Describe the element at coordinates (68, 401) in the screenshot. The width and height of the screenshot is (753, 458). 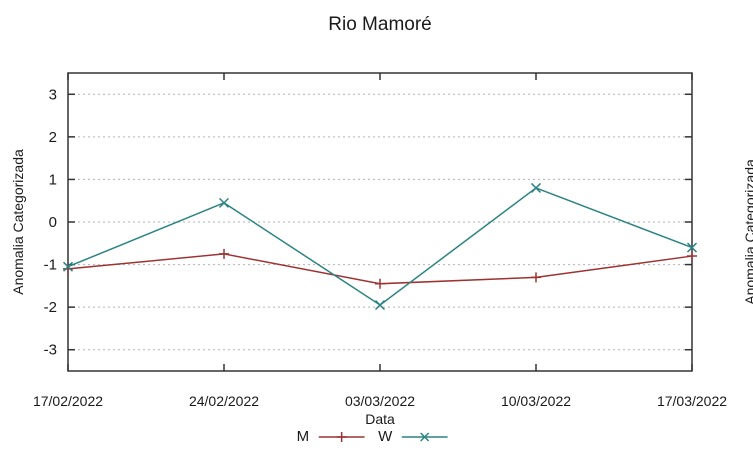
I see `x-tick-label: 17/02/2022` at that location.